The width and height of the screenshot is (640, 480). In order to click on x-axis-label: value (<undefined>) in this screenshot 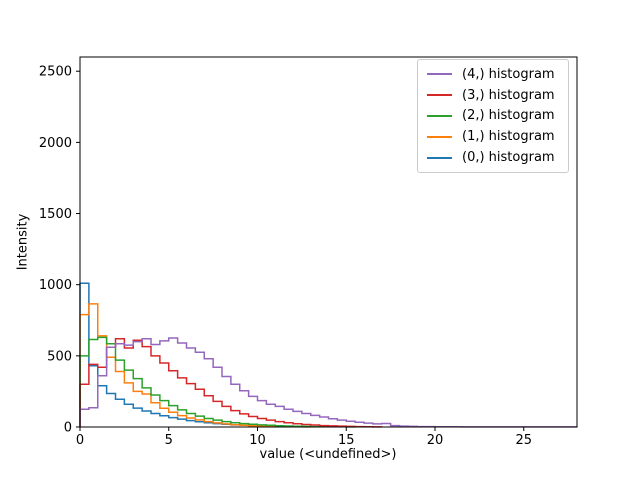, I will do `click(328, 454)`.